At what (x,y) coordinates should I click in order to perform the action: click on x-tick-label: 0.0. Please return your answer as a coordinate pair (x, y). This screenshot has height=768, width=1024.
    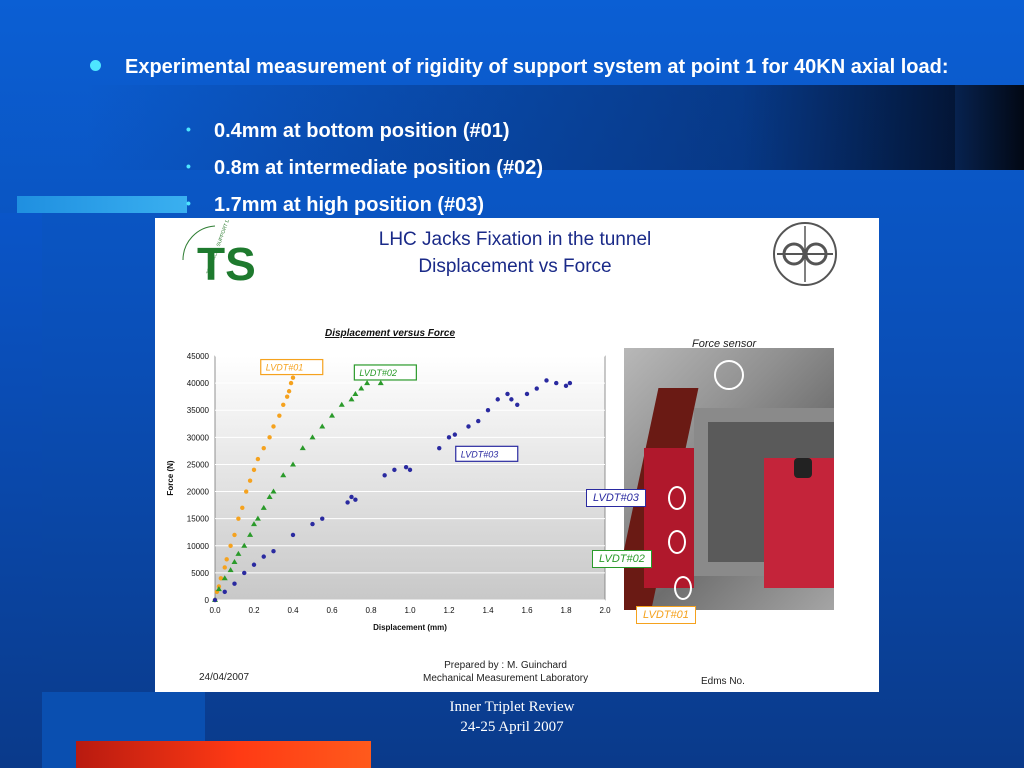
    Looking at the image, I should click on (215, 610).